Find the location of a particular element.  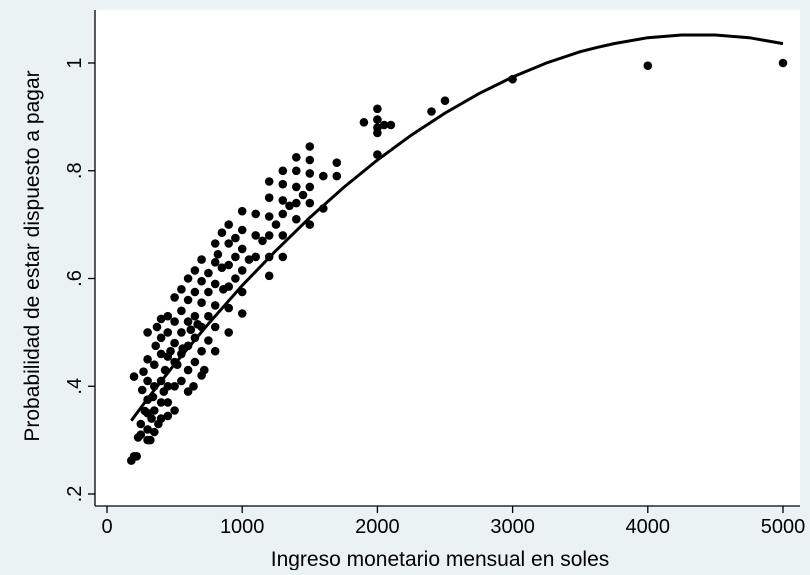

x-tick-label: 2000 is located at coordinates (377, 527).